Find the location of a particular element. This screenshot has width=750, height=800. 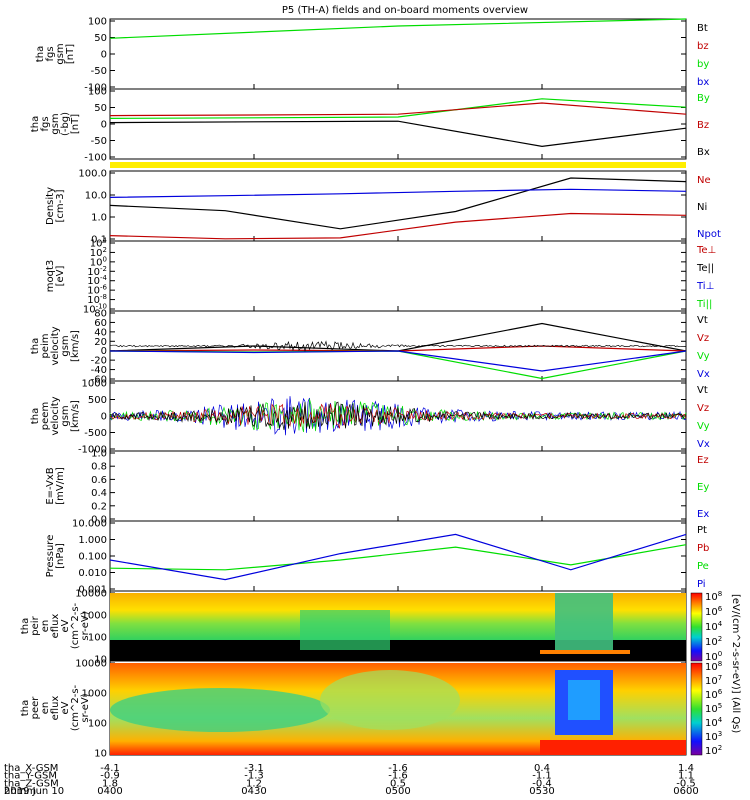

y-axis-label: en is located at coordinates (45, 626).